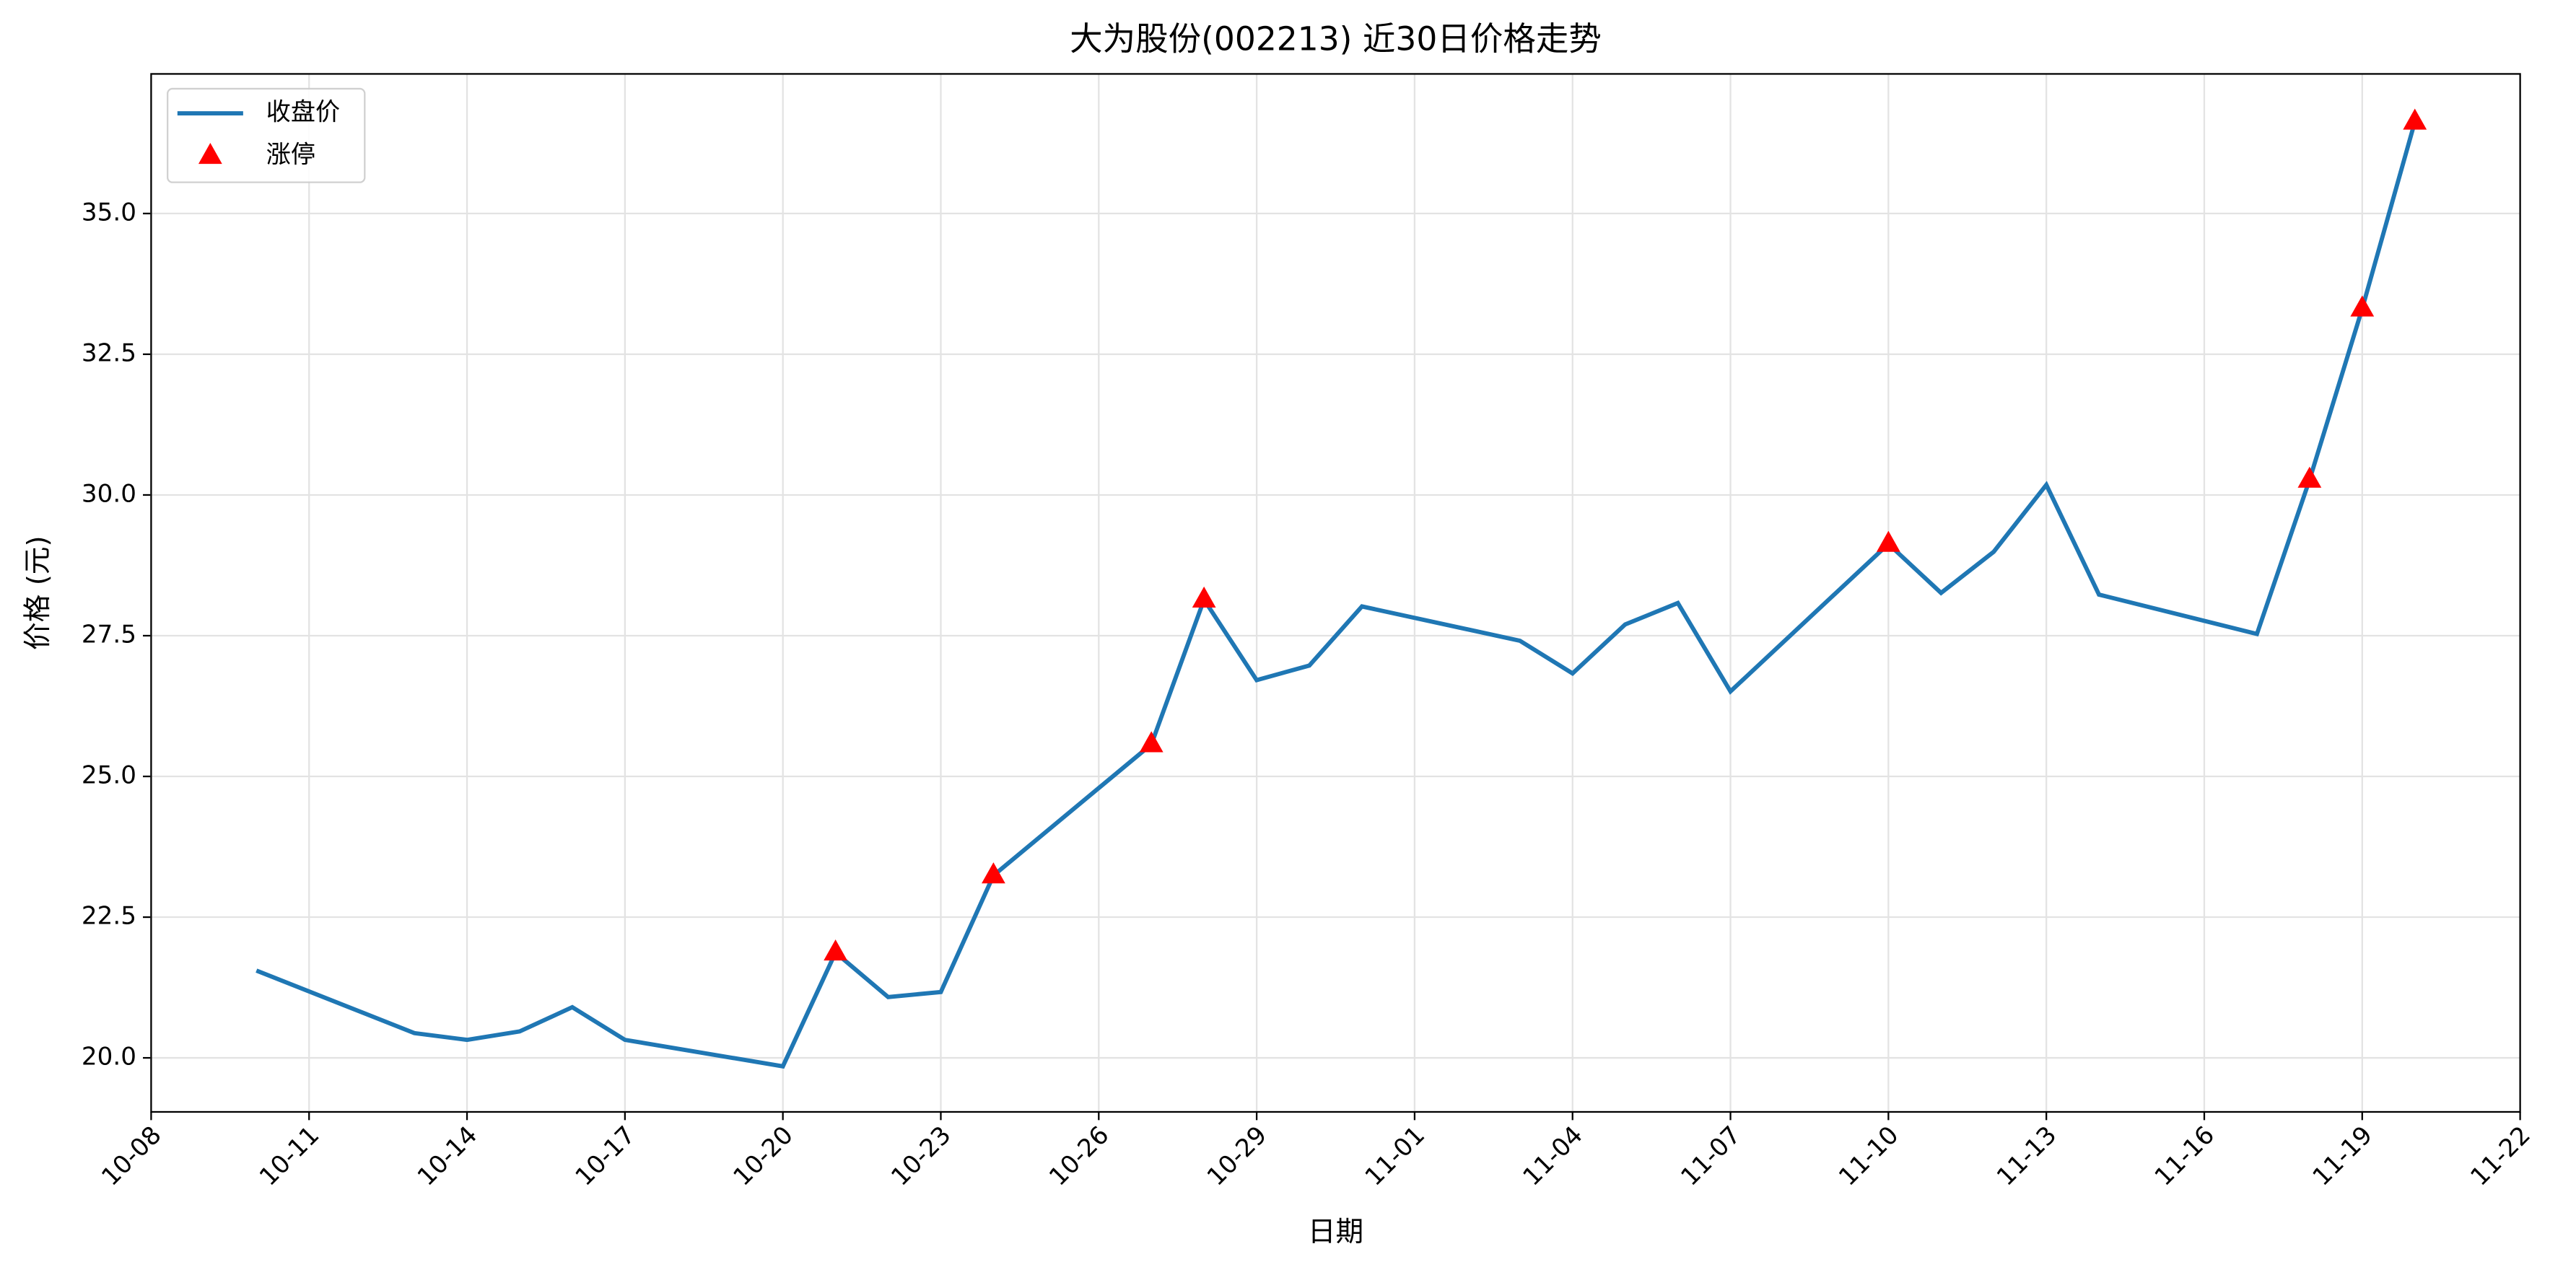  What do you see at coordinates (109, 775) in the screenshot?
I see `y-tick-label: 25.0` at bounding box center [109, 775].